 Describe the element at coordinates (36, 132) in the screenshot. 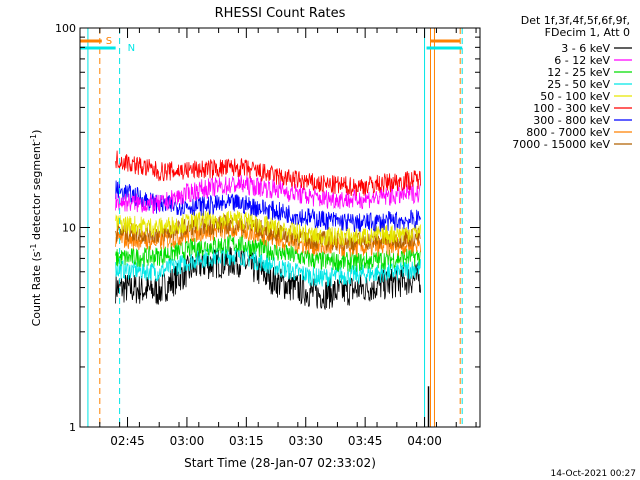

I see `y-axis-label-end: )` at that location.